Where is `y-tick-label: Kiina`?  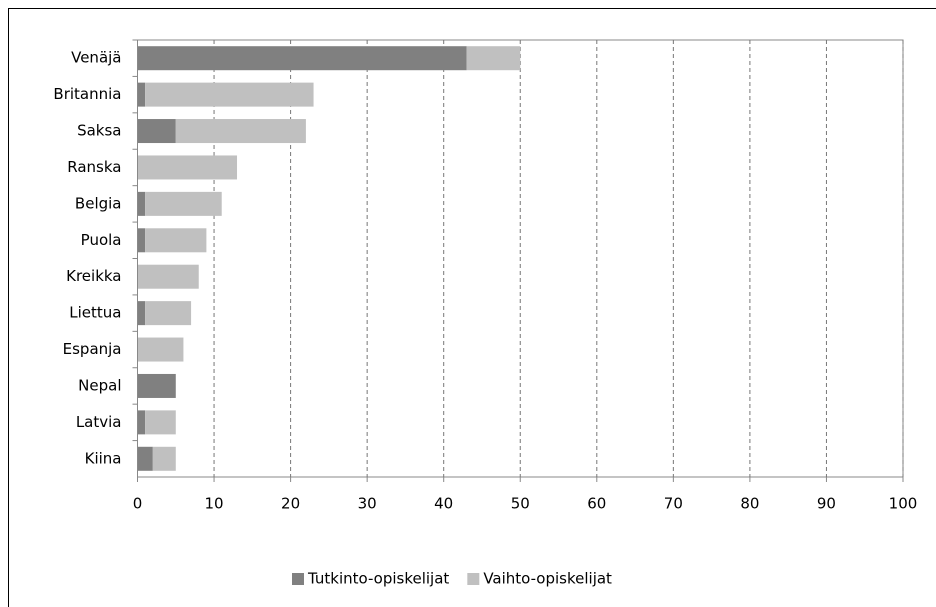 y-tick-label: Kiina is located at coordinates (103, 458).